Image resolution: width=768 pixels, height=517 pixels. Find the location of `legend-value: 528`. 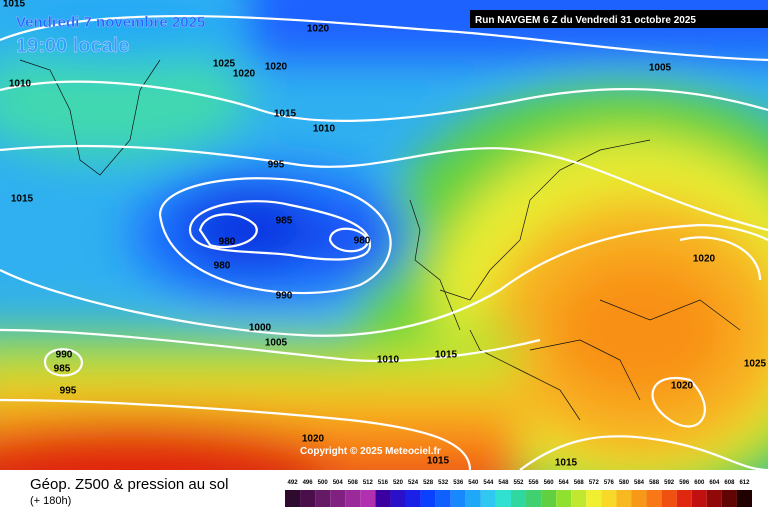

legend-value: 528 is located at coordinates (428, 483).